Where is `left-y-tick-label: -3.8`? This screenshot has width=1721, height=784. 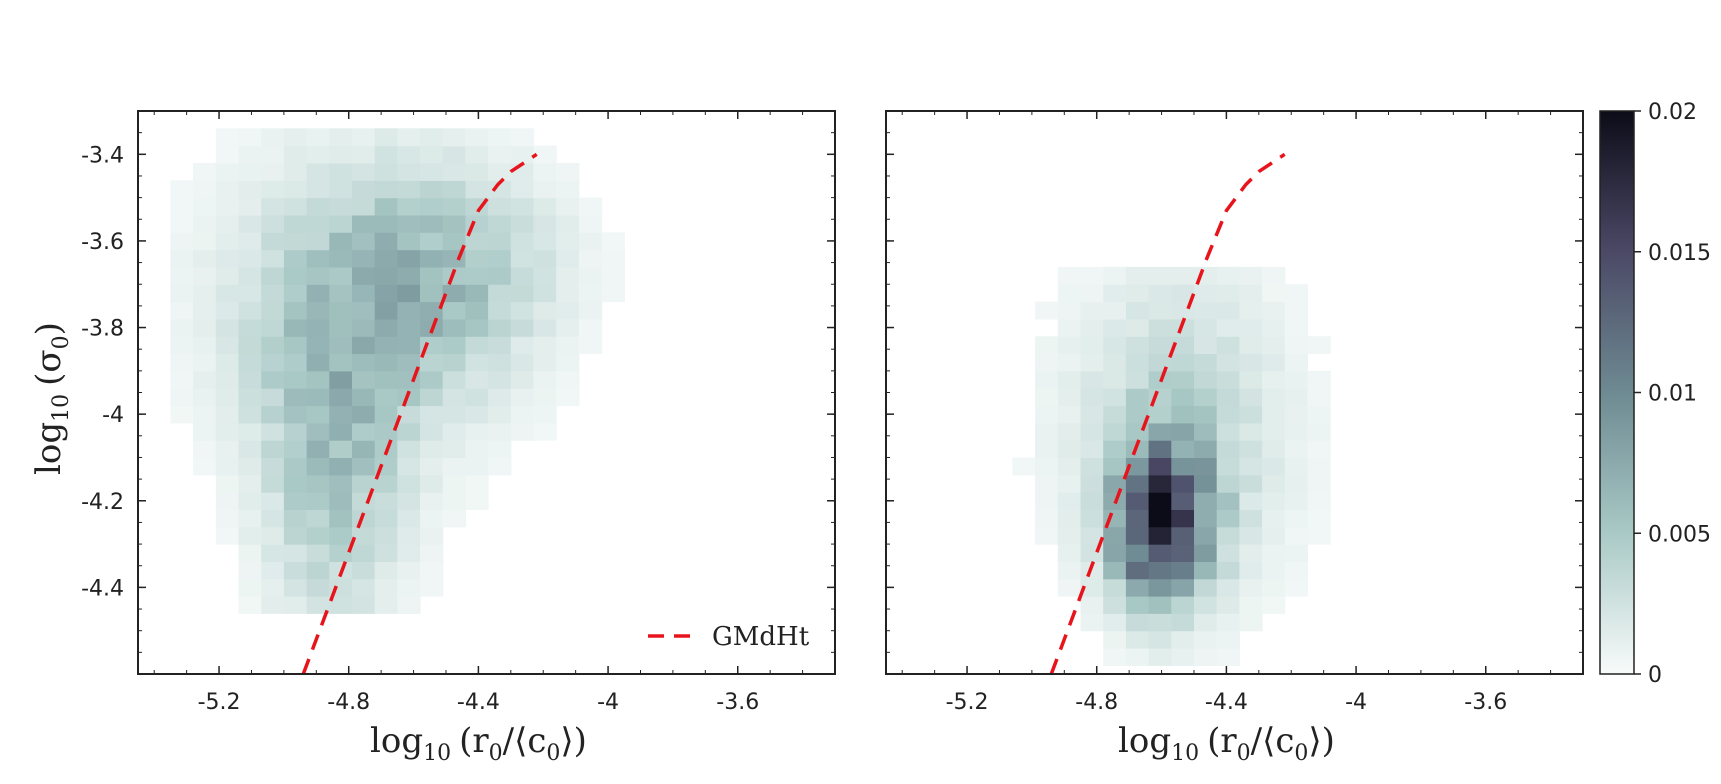
left-y-tick-label: -3.8 is located at coordinates (102, 329).